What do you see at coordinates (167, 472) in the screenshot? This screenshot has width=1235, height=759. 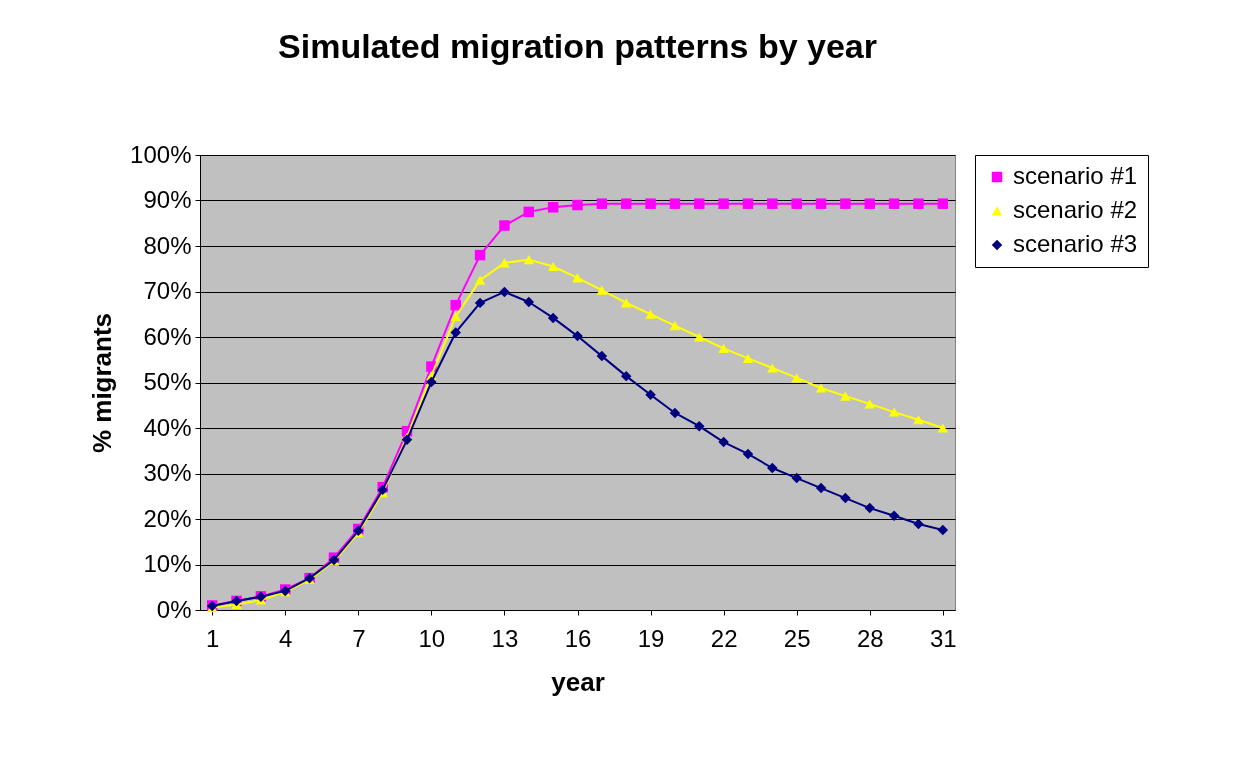 I see `y-tick-label: 30%` at bounding box center [167, 472].